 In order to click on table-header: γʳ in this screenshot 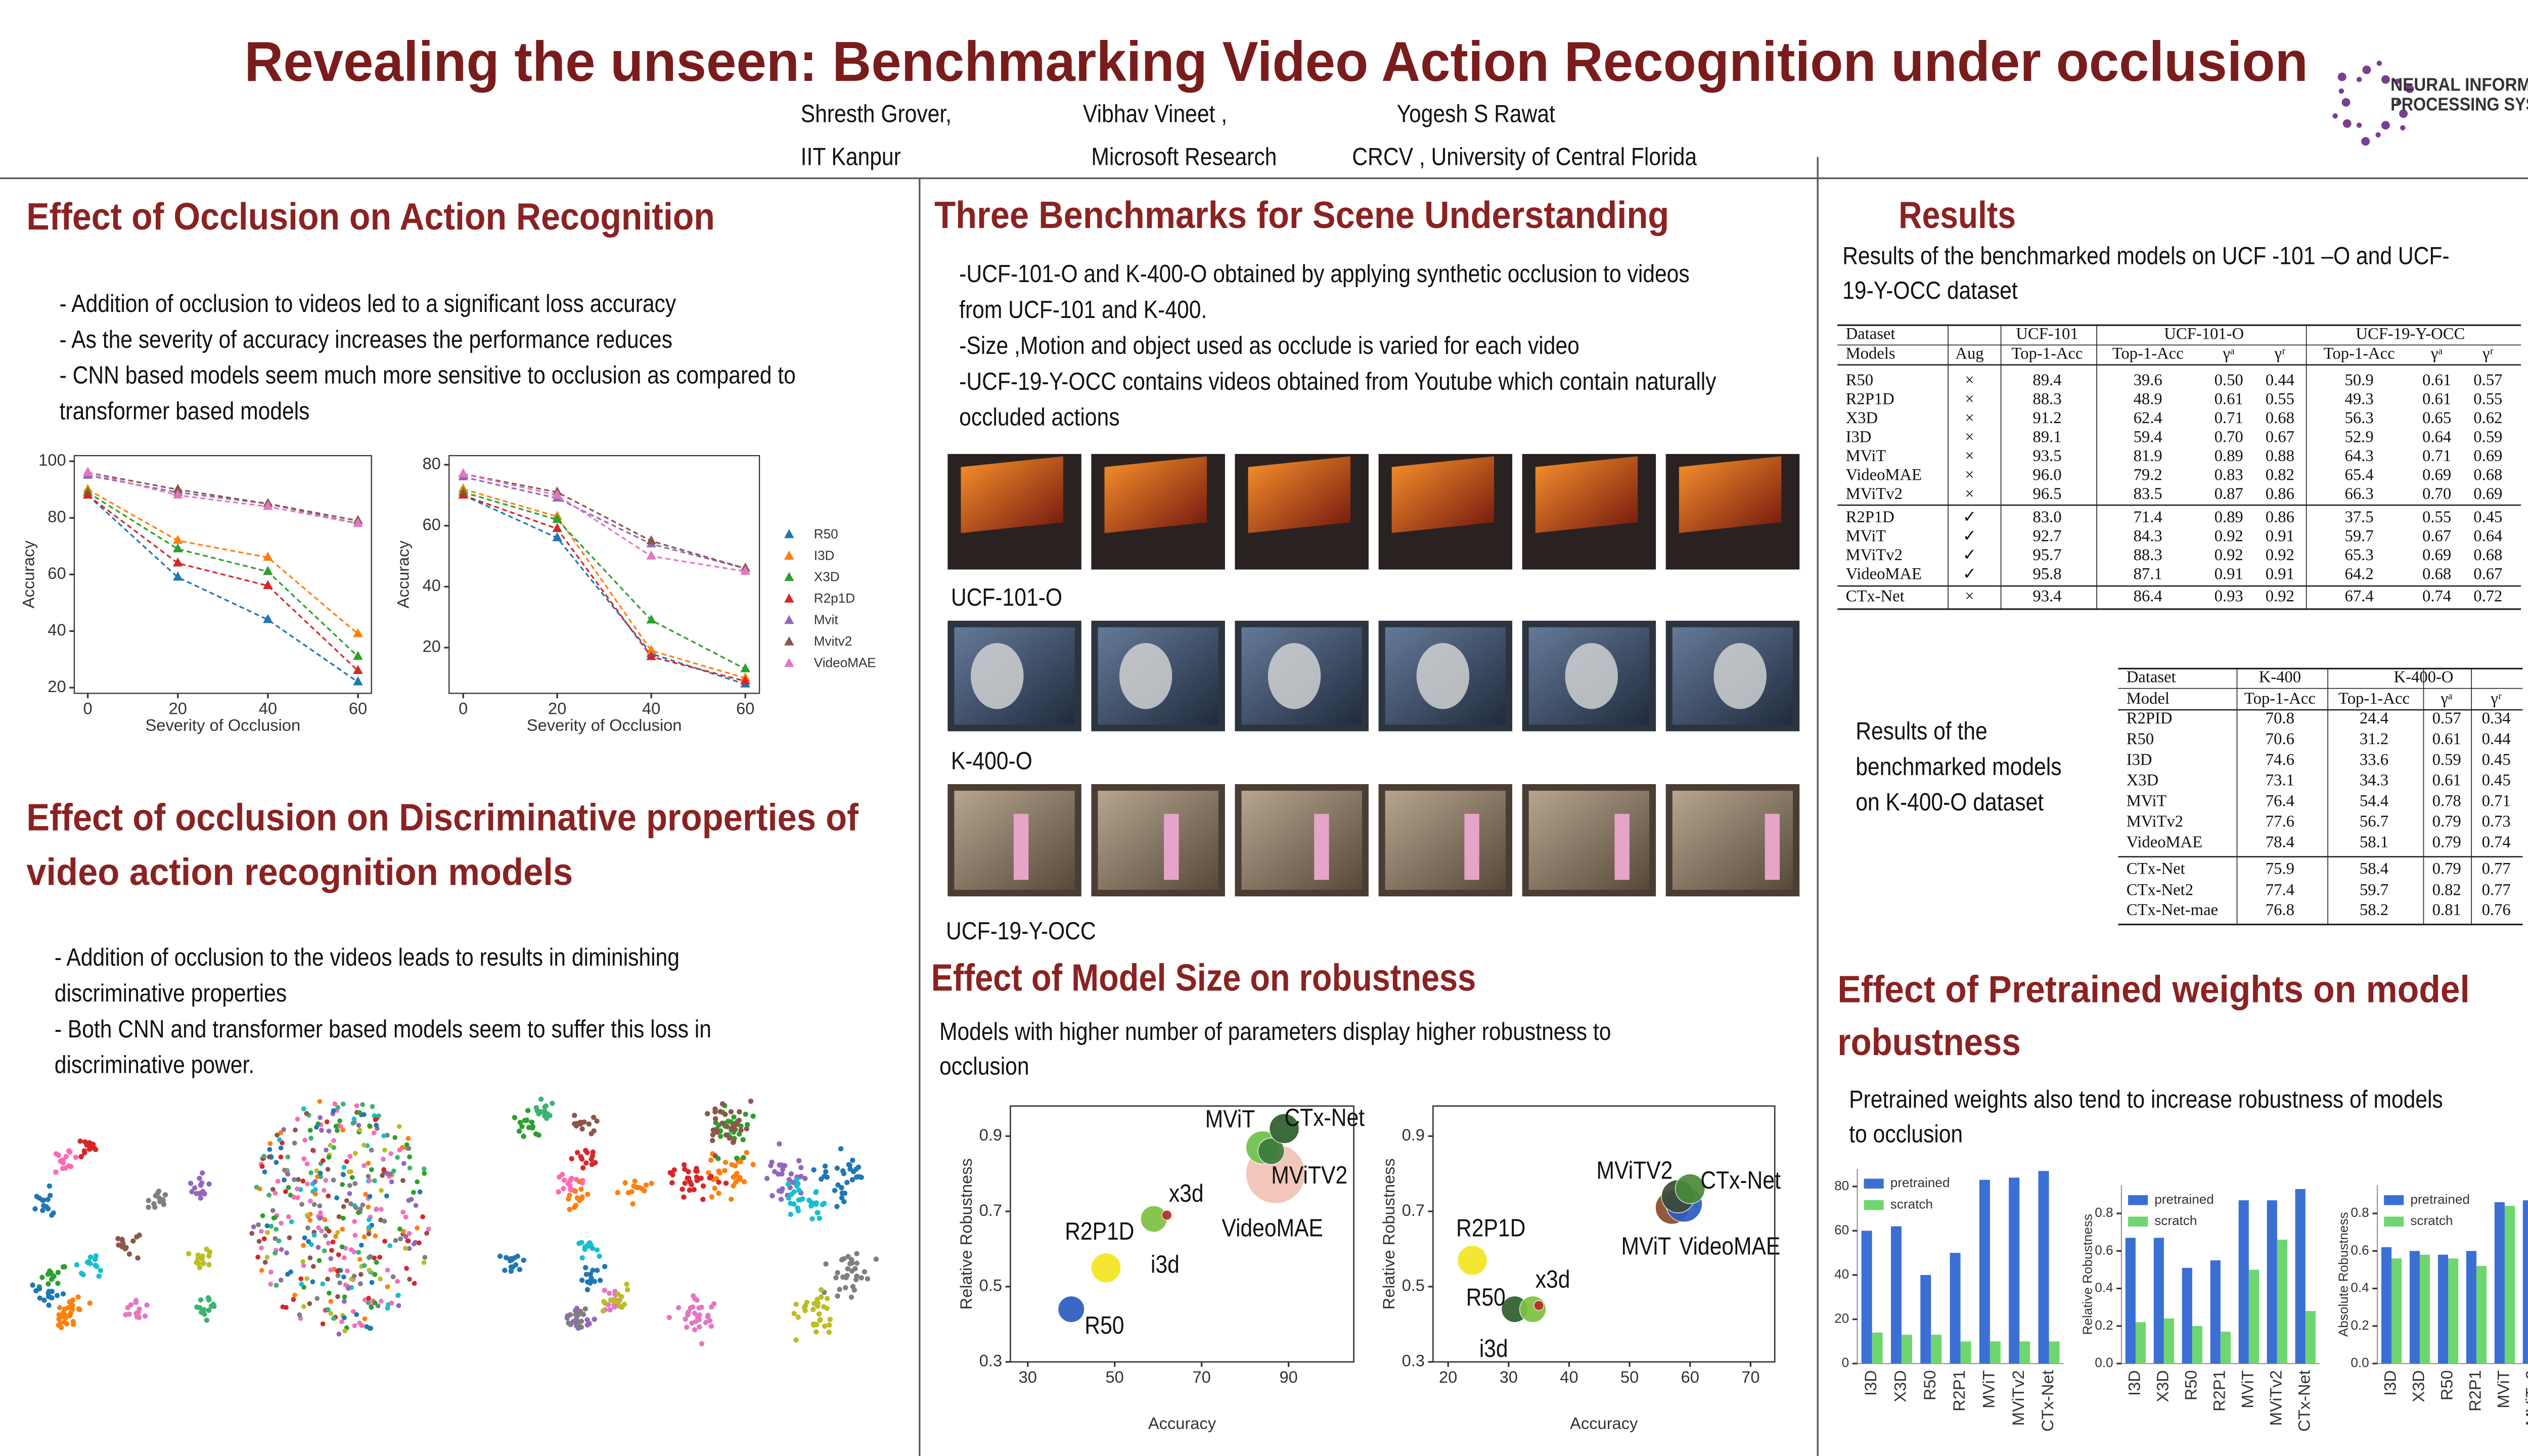, I will do `click(2488, 354)`.